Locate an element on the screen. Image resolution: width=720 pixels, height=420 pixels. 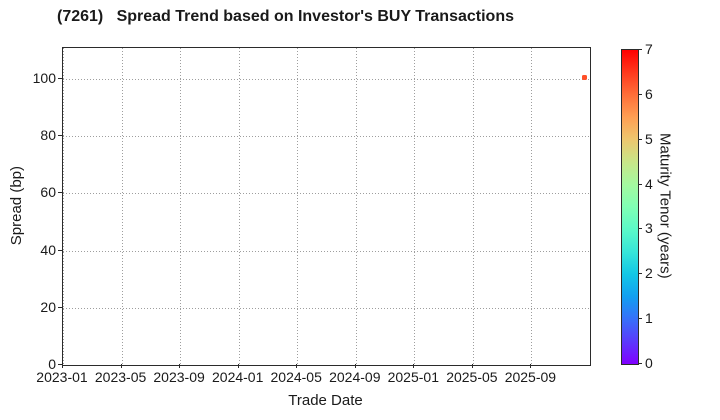
colorbar-label-strip: Maturity Tenor (years) is located at coordinates (665, 206).